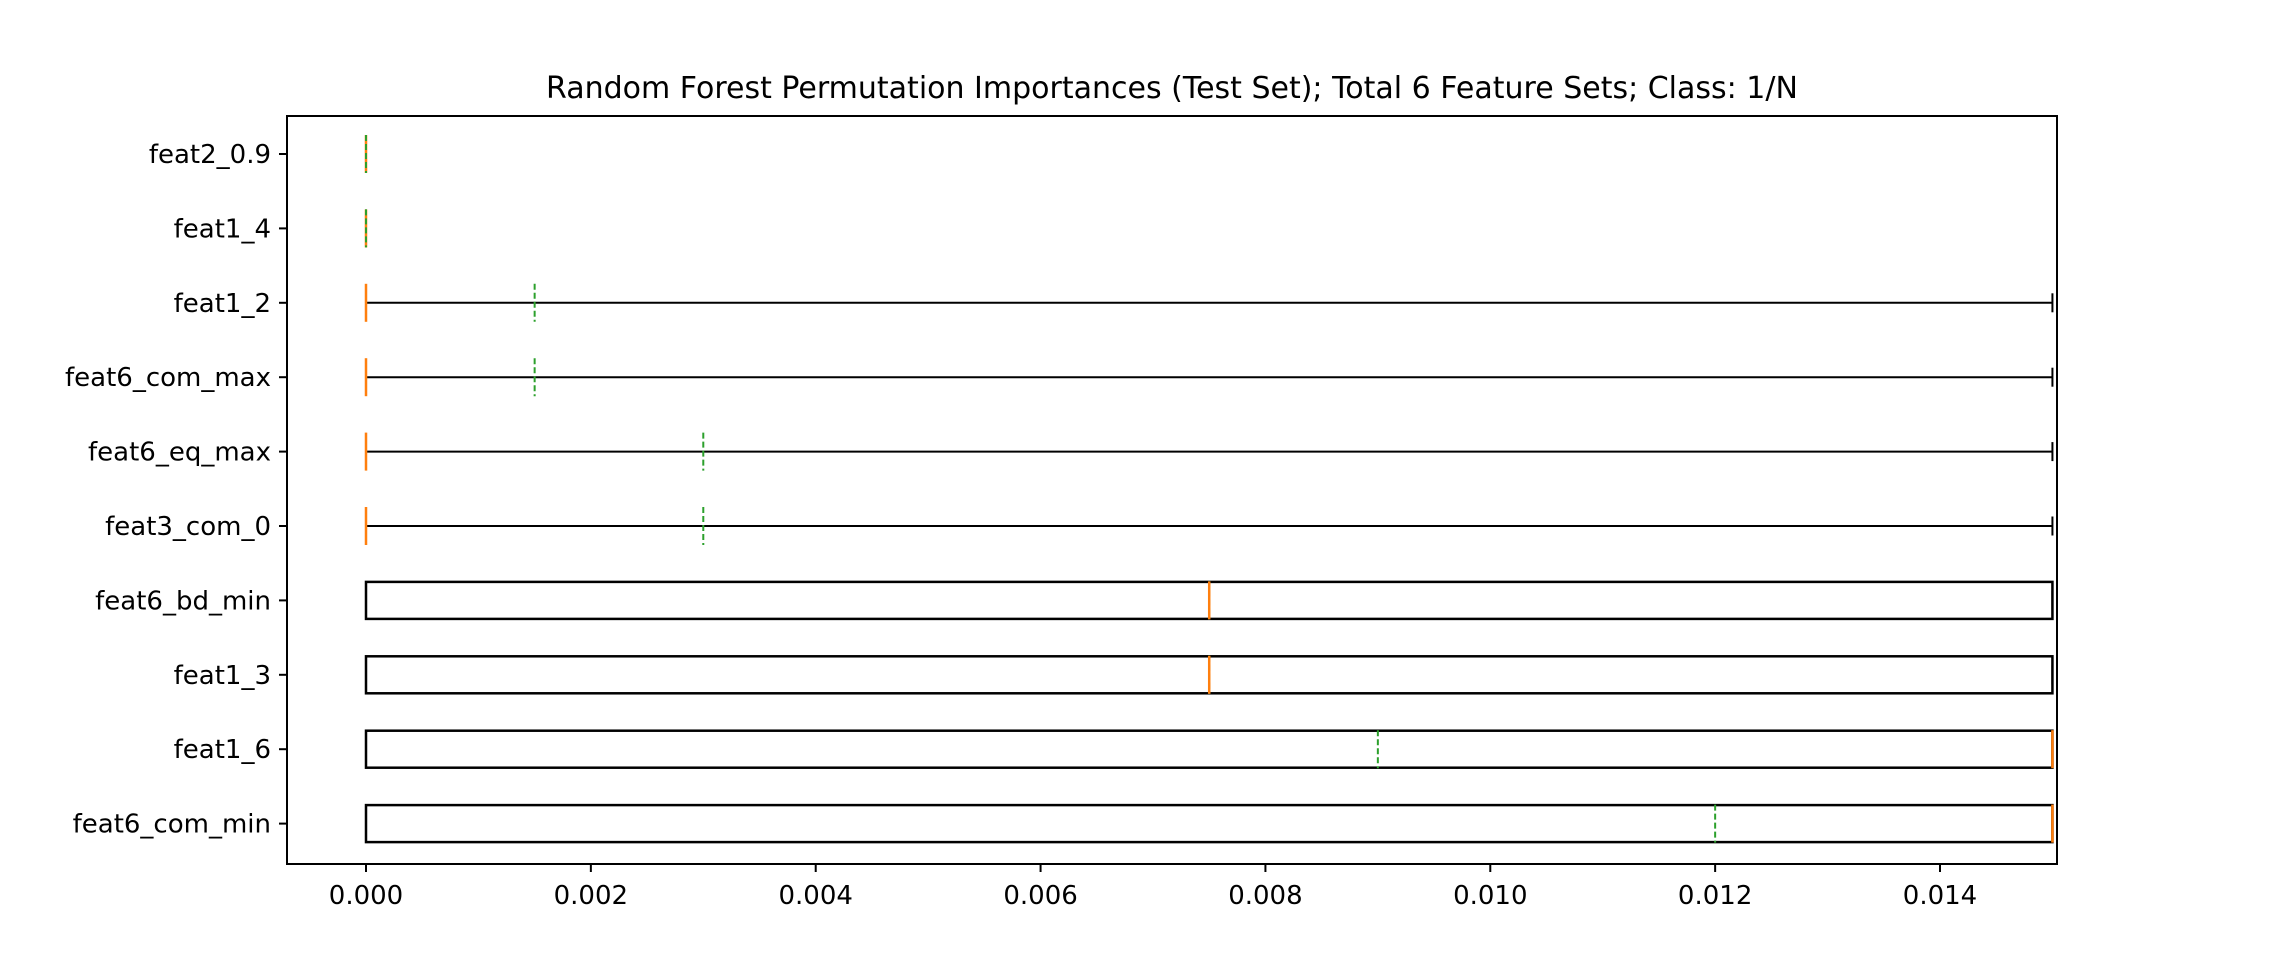 The height and width of the screenshot is (960, 2272). What do you see at coordinates (222, 304) in the screenshot?
I see `y-tick-label: feat1_2` at bounding box center [222, 304].